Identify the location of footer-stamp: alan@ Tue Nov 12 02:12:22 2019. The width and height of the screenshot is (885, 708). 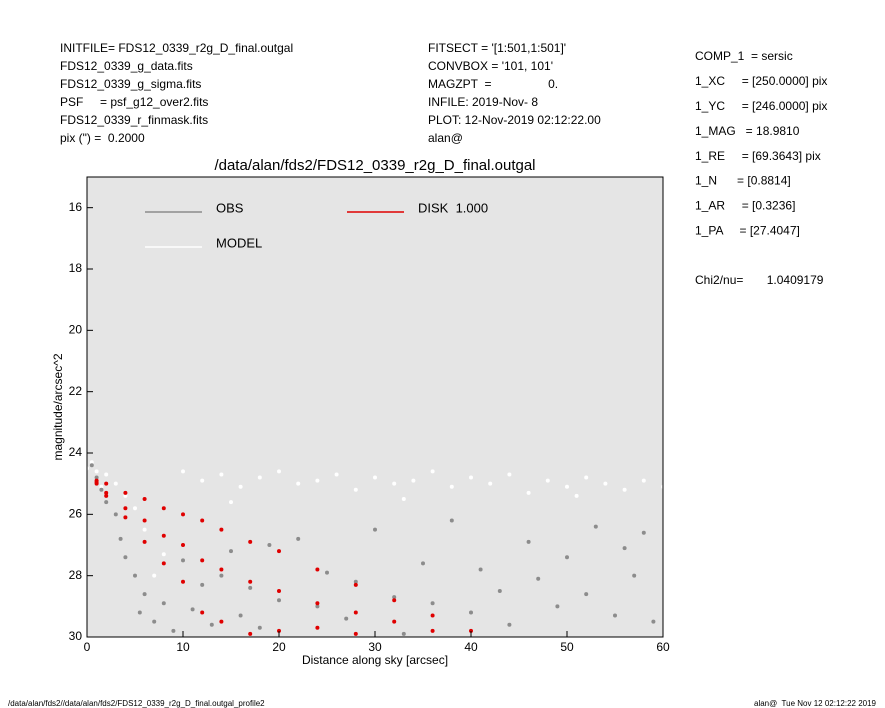
(815, 703).